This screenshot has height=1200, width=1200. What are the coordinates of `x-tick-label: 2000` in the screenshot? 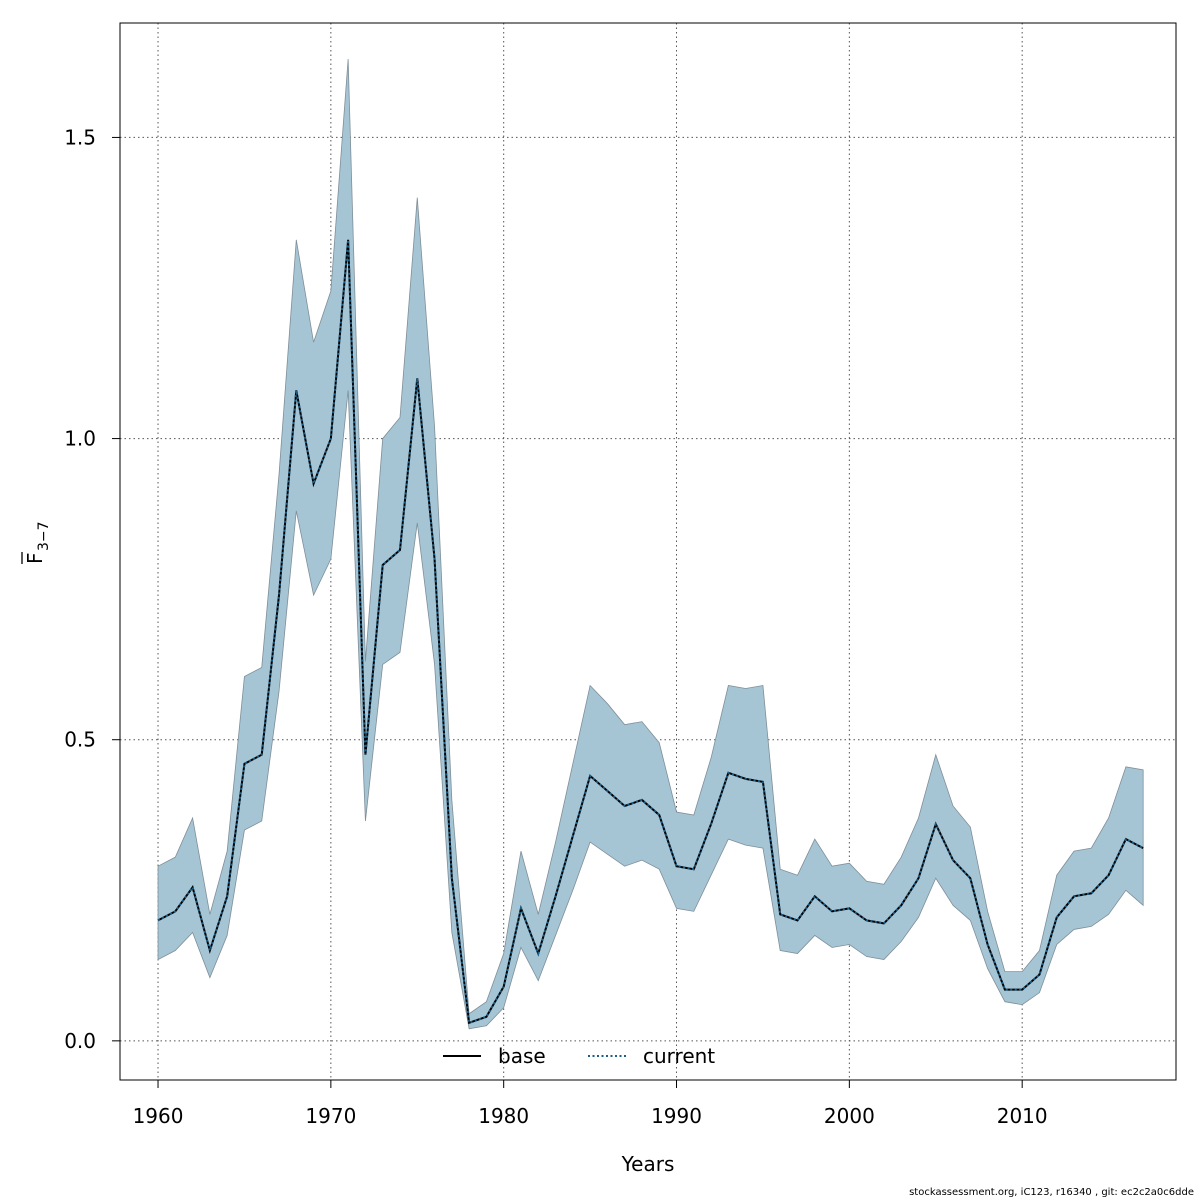 It's located at (849, 1116).